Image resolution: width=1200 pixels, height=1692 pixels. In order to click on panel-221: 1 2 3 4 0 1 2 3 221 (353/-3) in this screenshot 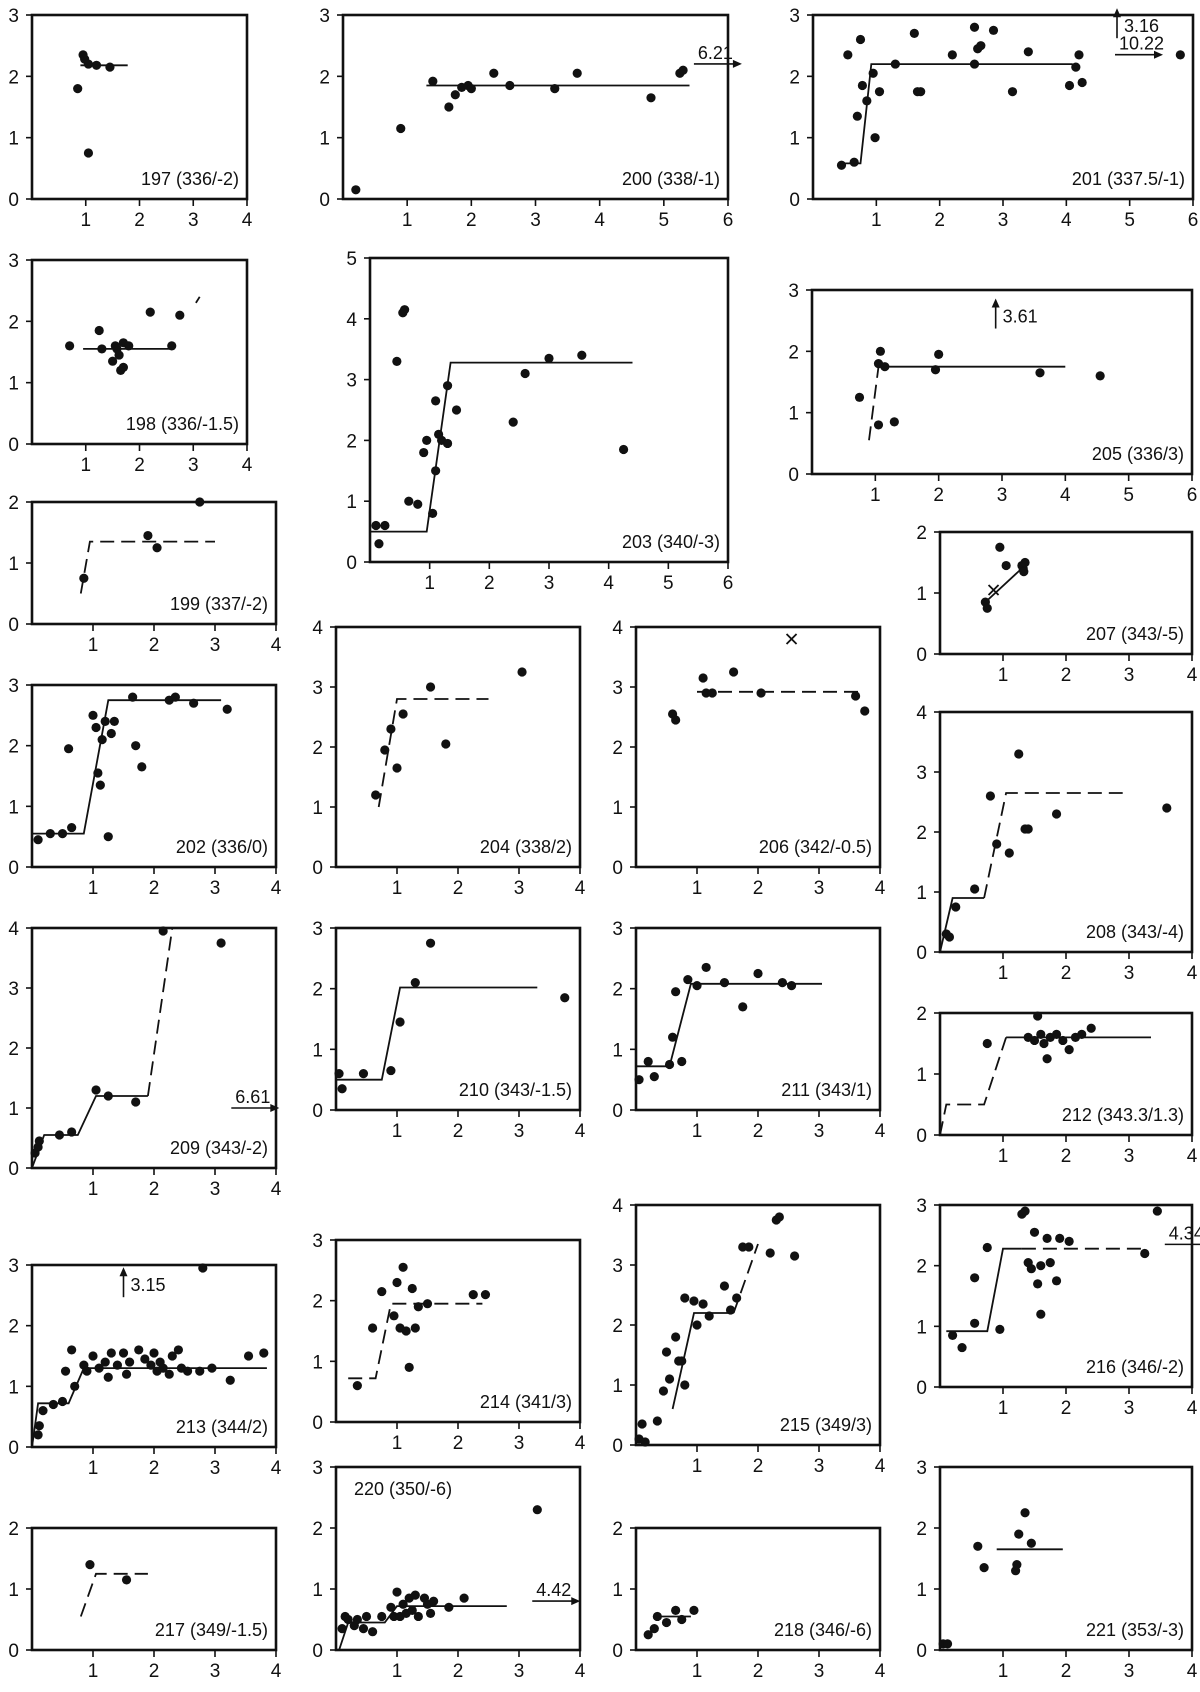, I will do `click(1056, 1570)`.